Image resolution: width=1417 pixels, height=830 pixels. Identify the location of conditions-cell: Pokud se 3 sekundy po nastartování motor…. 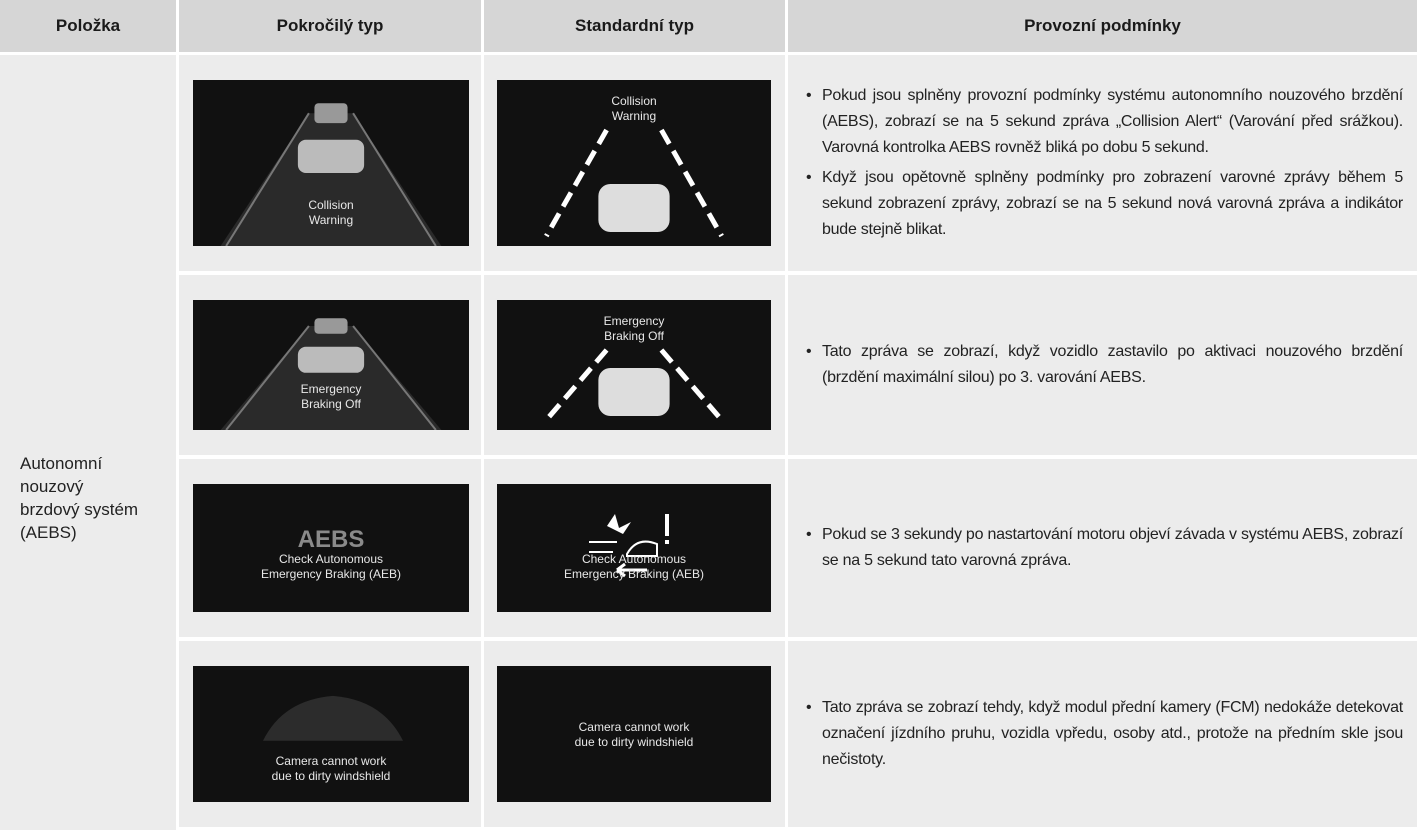
(1102, 548).